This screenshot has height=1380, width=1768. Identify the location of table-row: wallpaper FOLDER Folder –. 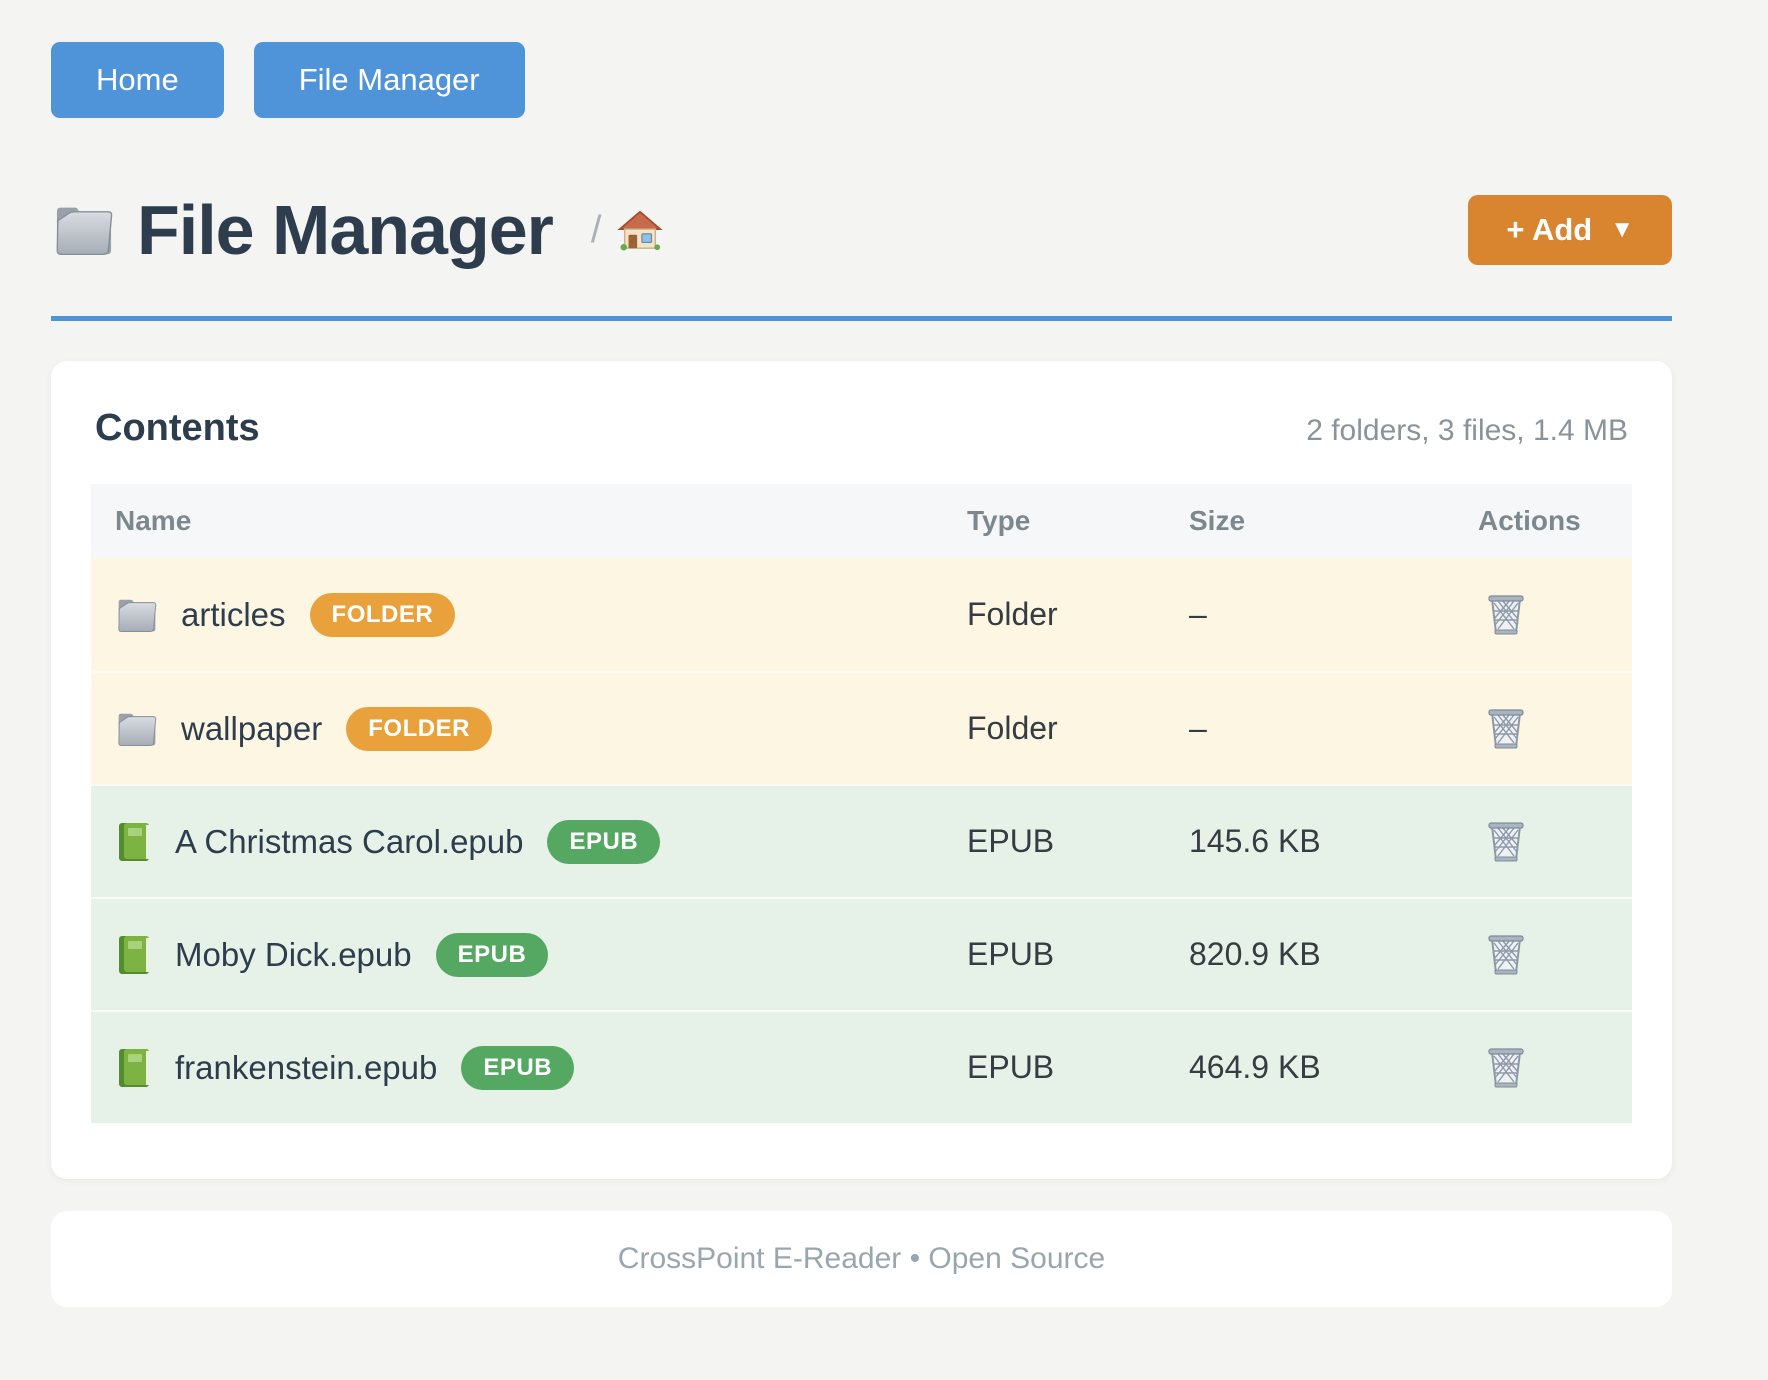
(861, 727).